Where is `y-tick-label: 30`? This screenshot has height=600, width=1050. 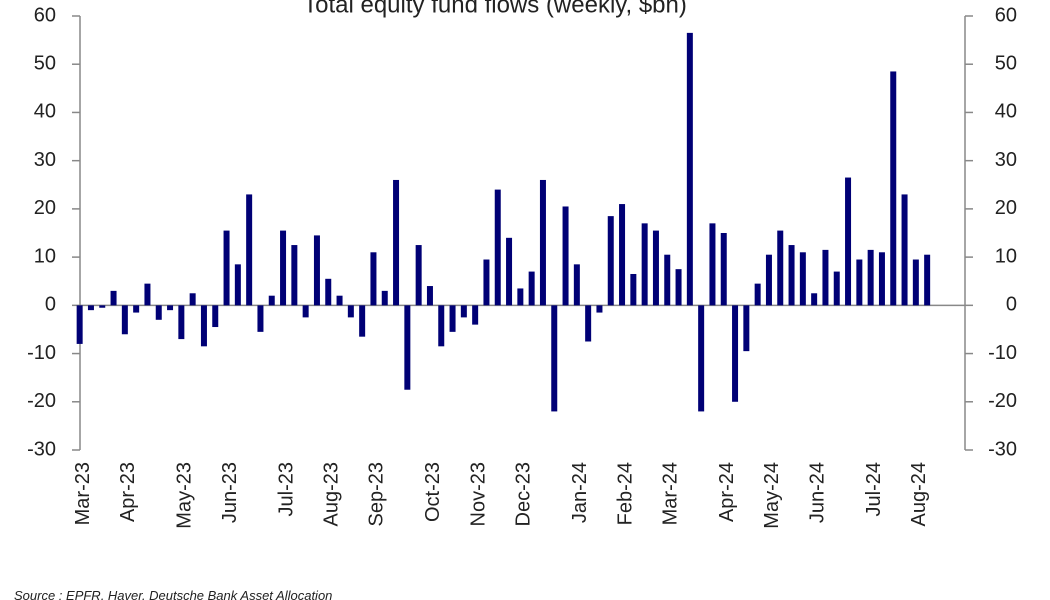 y-tick-label: 30 is located at coordinates (45, 160).